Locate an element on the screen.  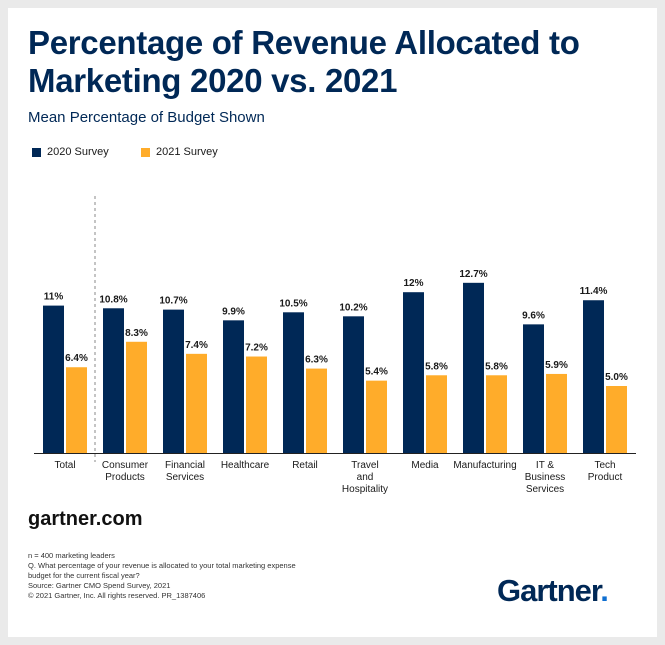
category-label-line: Business is located at coordinates (545, 477).